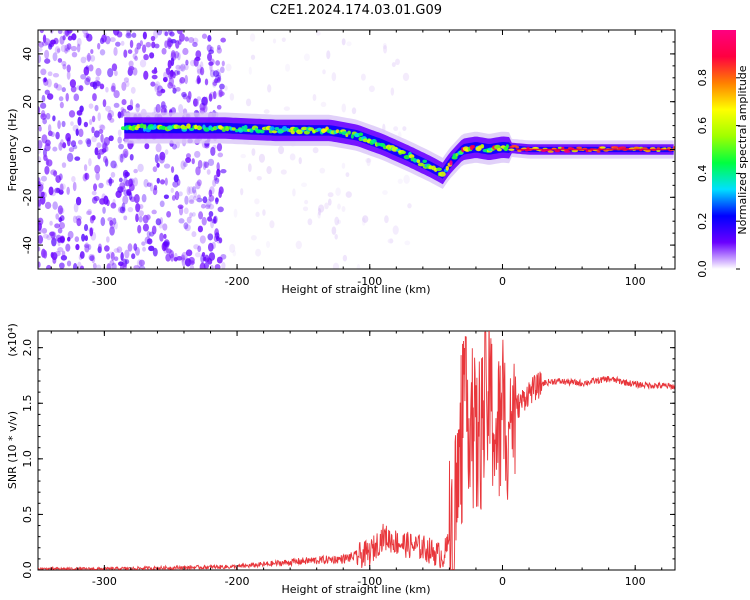 The image size is (750, 600). I want to click on colorbar-tick-label: 0.4, so click(702, 174).